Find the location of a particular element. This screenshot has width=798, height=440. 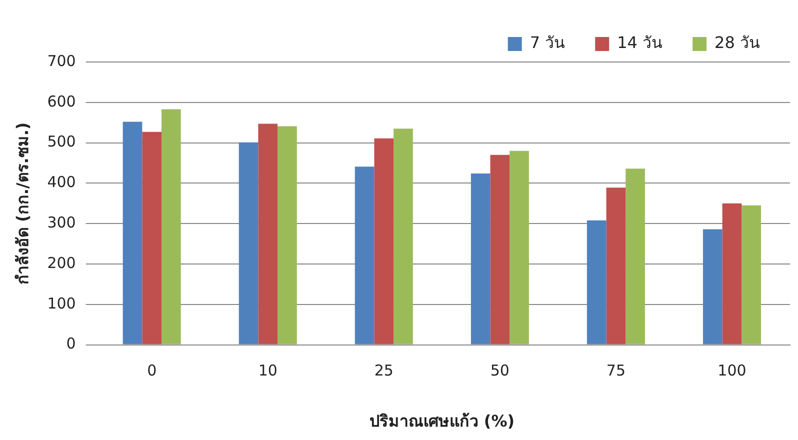

y-tick-label: 200 is located at coordinates (61, 263).